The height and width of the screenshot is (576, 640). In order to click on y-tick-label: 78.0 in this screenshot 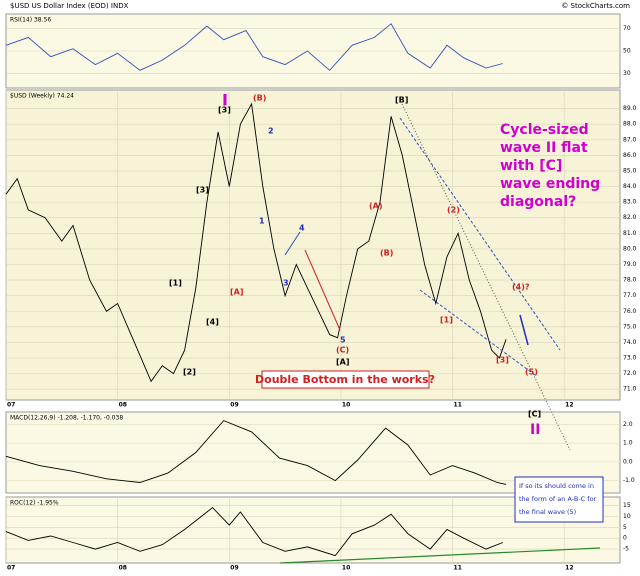, I will do `click(630, 280)`.